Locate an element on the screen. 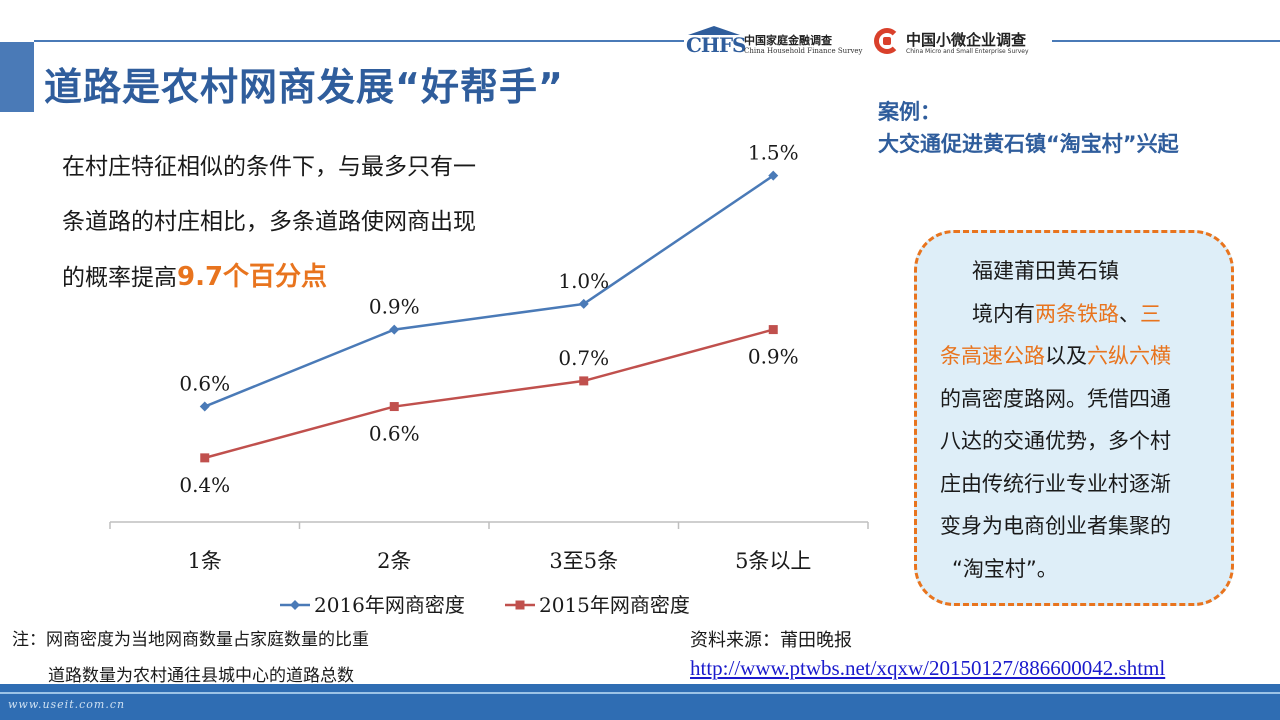 This screenshot has height=720, width=1280. case-title-line-1: 案例： is located at coordinates (909, 112).